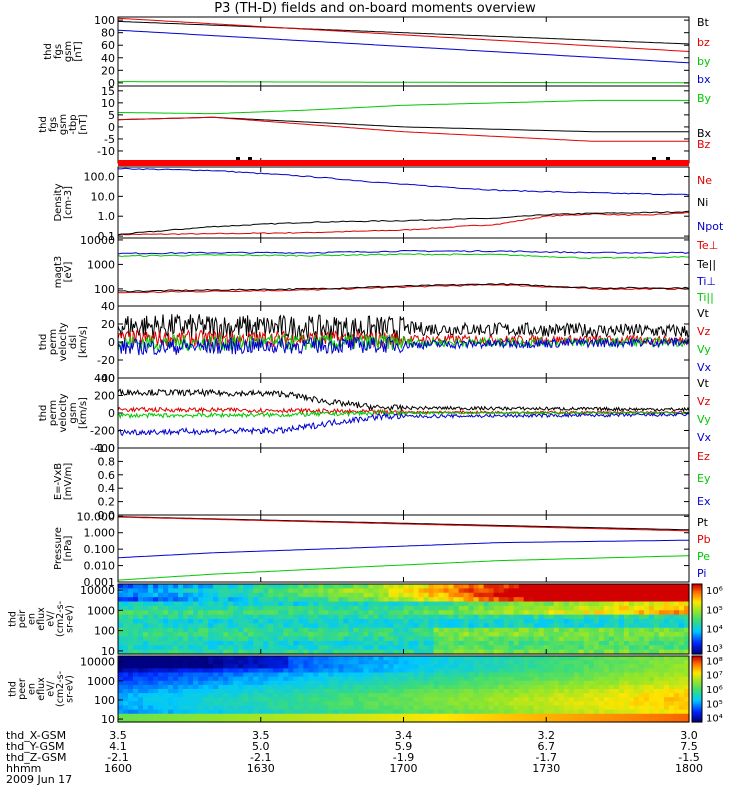 The height and width of the screenshot is (800, 750). What do you see at coordinates (111, 127) in the screenshot?
I see `y-tick-label: 0` at bounding box center [111, 127].